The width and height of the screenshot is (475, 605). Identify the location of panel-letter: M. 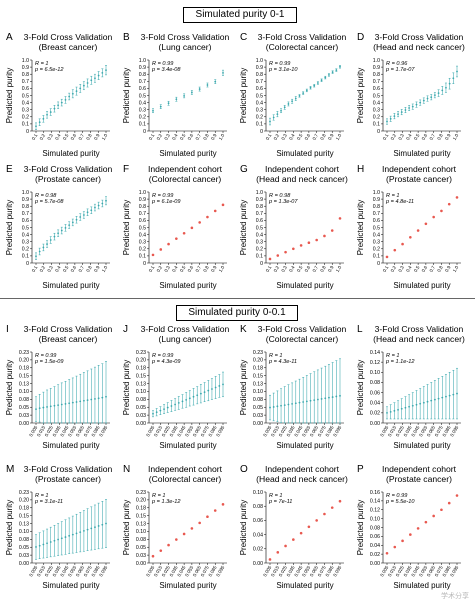
(10, 469).